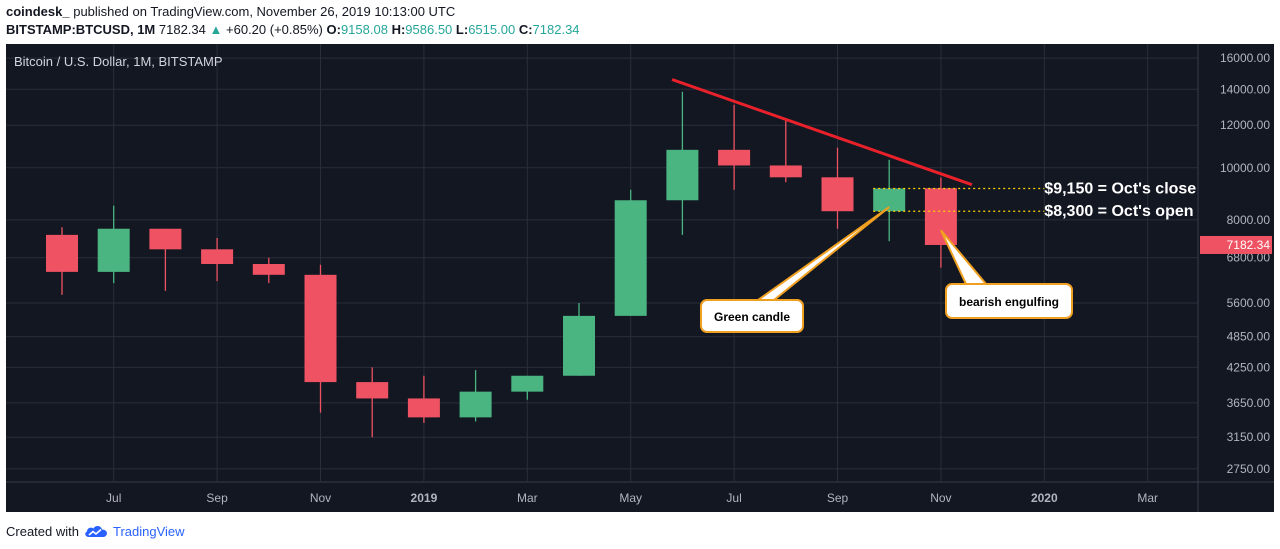 This screenshot has width=1280, height=549. Describe the element at coordinates (1249, 367) in the screenshot. I see `y-tick-label: 4250.00` at that location.